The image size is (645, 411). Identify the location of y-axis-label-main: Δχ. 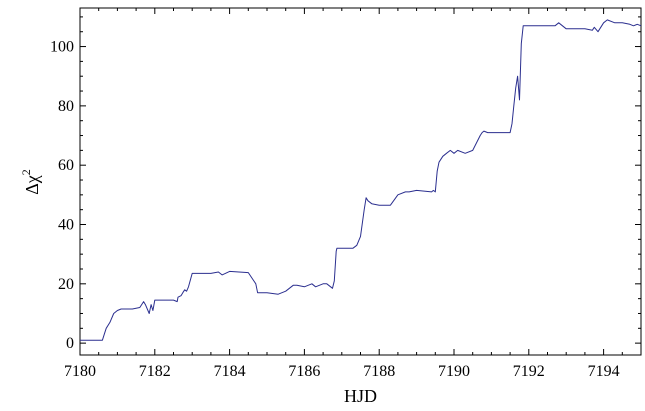
(32, 185).